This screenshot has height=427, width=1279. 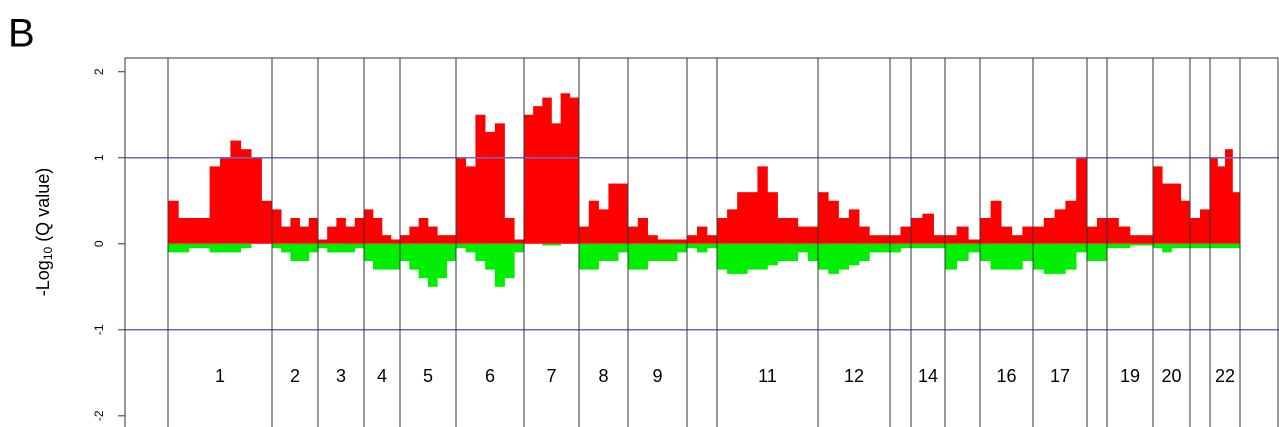 I want to click on y-axis-label: -Log10 (Q value), so click(x=44, y=232).